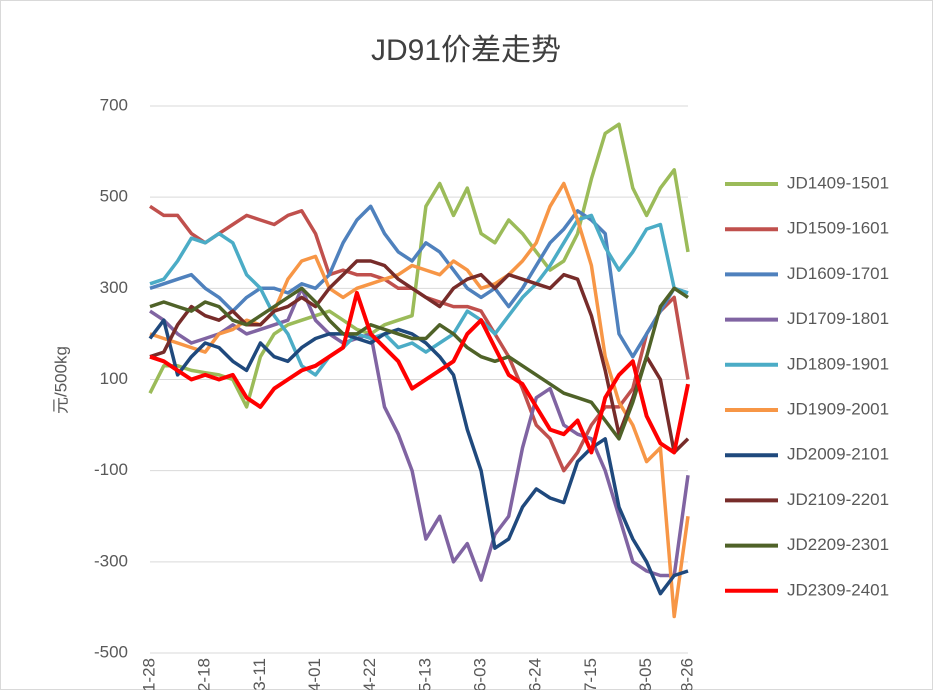 This screenshot has width=933, height=690. Describe the element at coordinates (535, 674) in the screenshot. I see `x-tick-label: 06-24` at that location.